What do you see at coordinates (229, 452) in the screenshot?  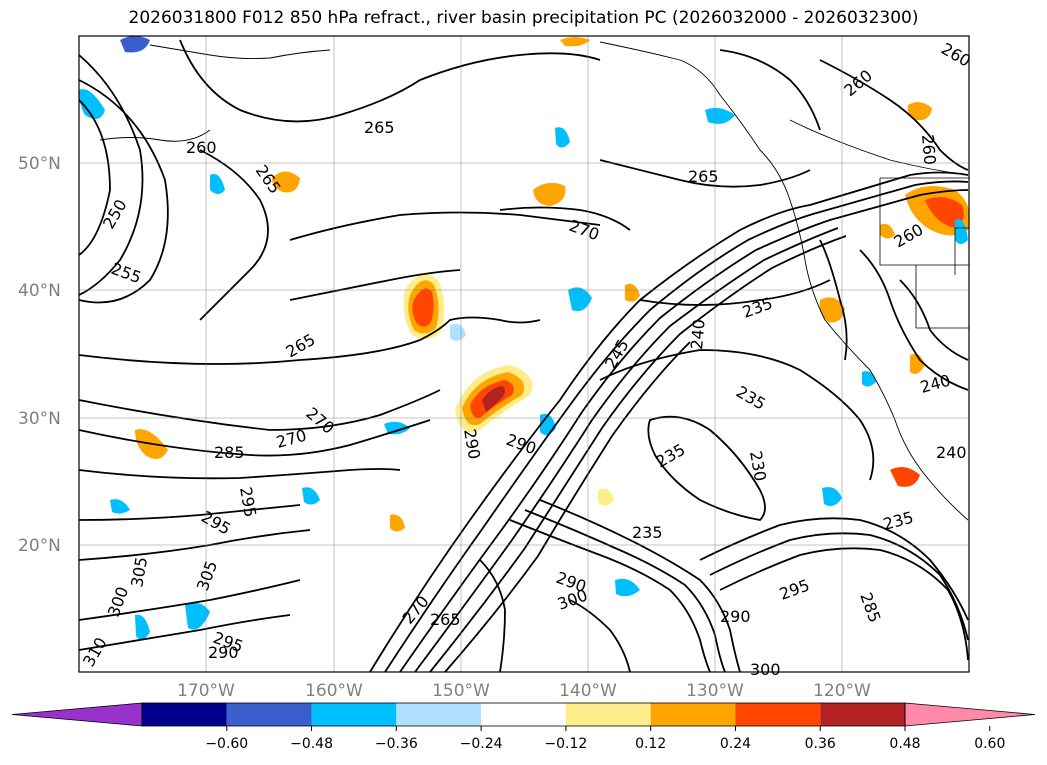 I see `contour-label: 285` at bounding box center [229, 452].